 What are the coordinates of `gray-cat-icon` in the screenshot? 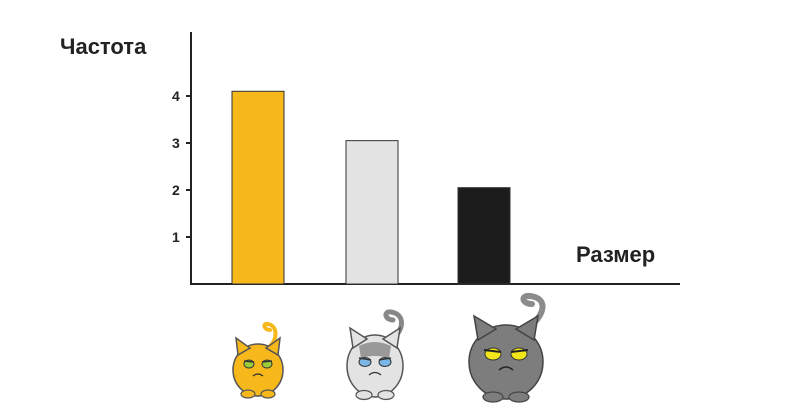 It's located at (507, 347).